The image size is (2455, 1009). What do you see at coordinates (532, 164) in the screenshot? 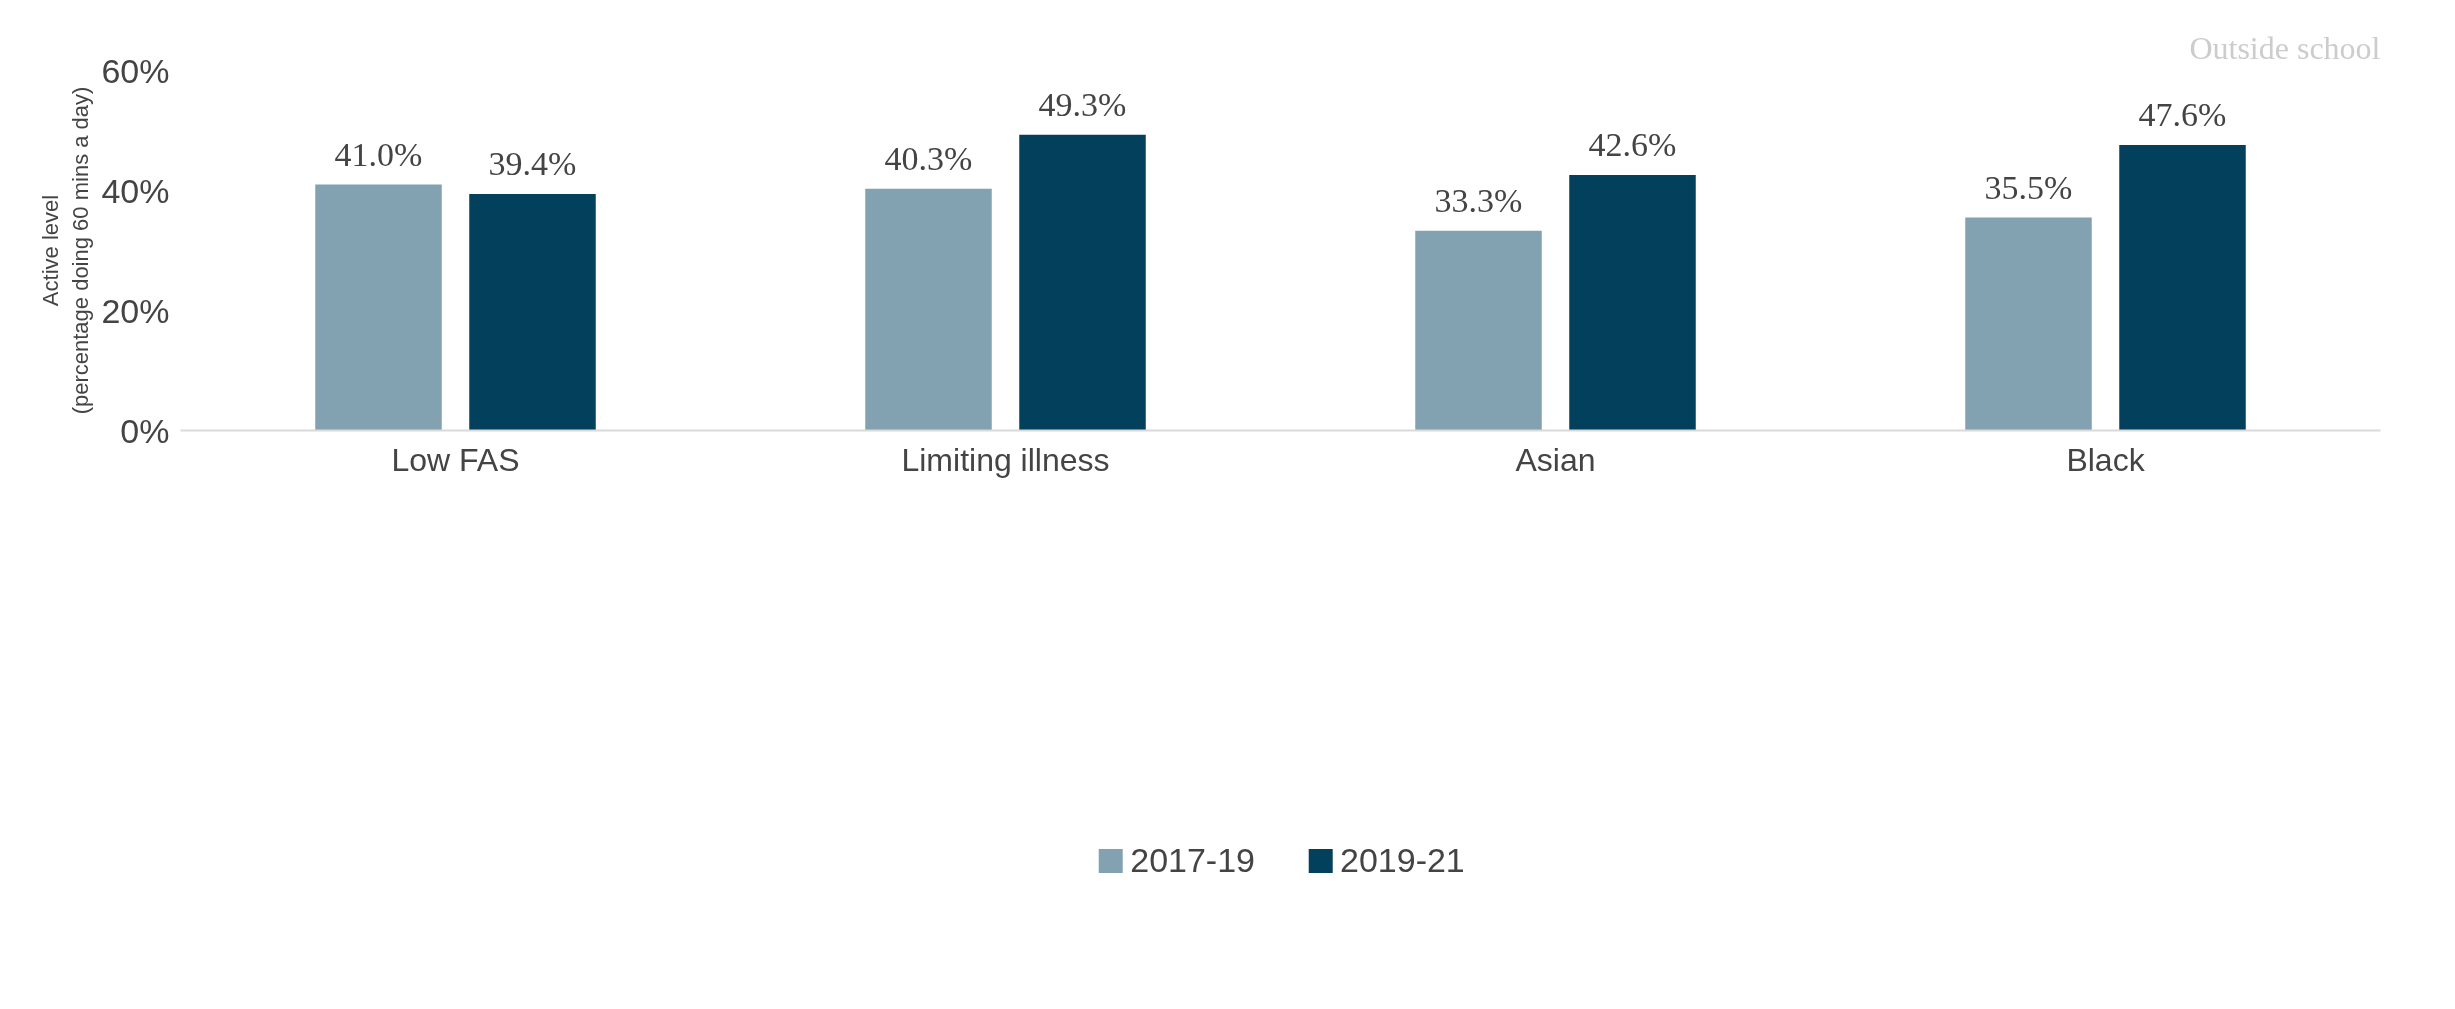
I see `data-label: 39.4%` at bounding box center [532, 164].